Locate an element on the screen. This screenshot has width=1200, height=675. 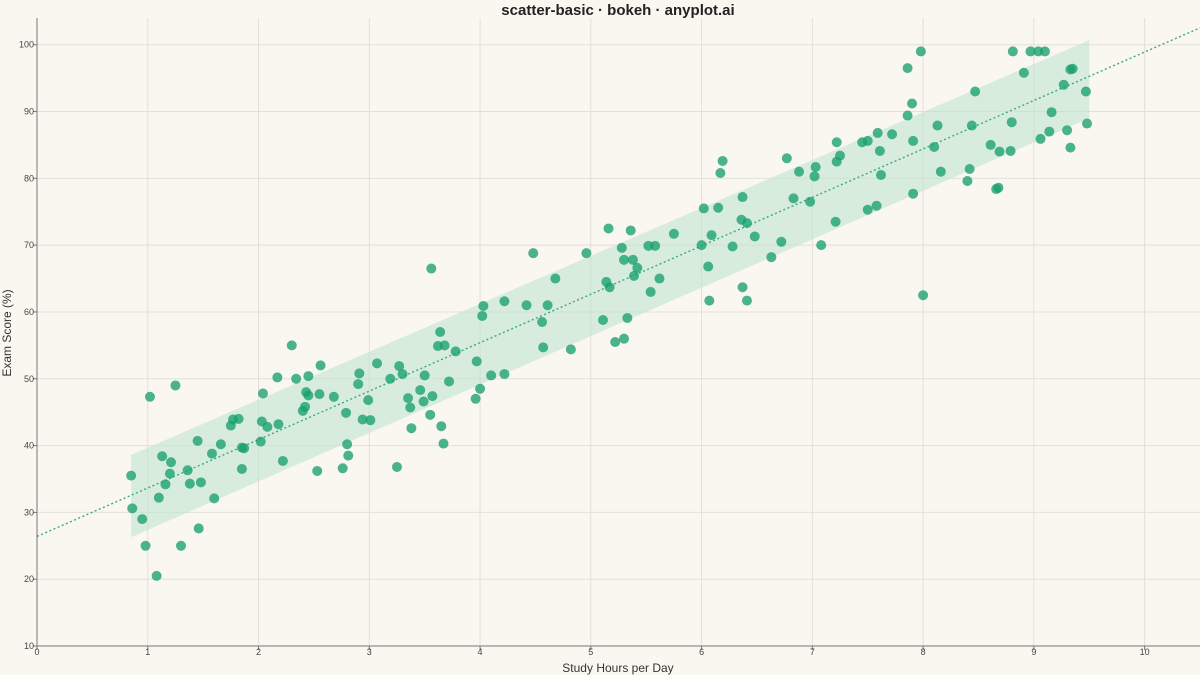
y-tick-label: 50 is located at coordinates (29, 379).